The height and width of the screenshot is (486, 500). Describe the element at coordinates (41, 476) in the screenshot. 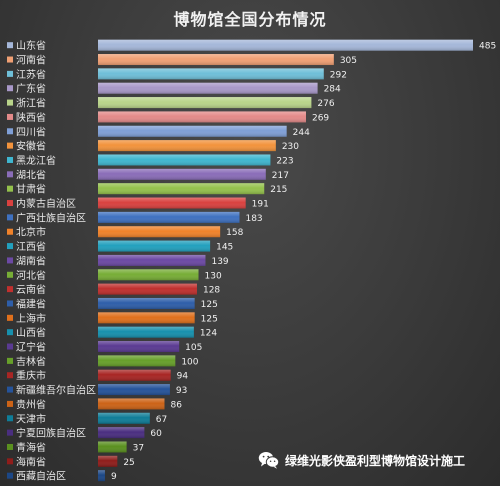

I see `legend-label: 西藏自治区` at that location.